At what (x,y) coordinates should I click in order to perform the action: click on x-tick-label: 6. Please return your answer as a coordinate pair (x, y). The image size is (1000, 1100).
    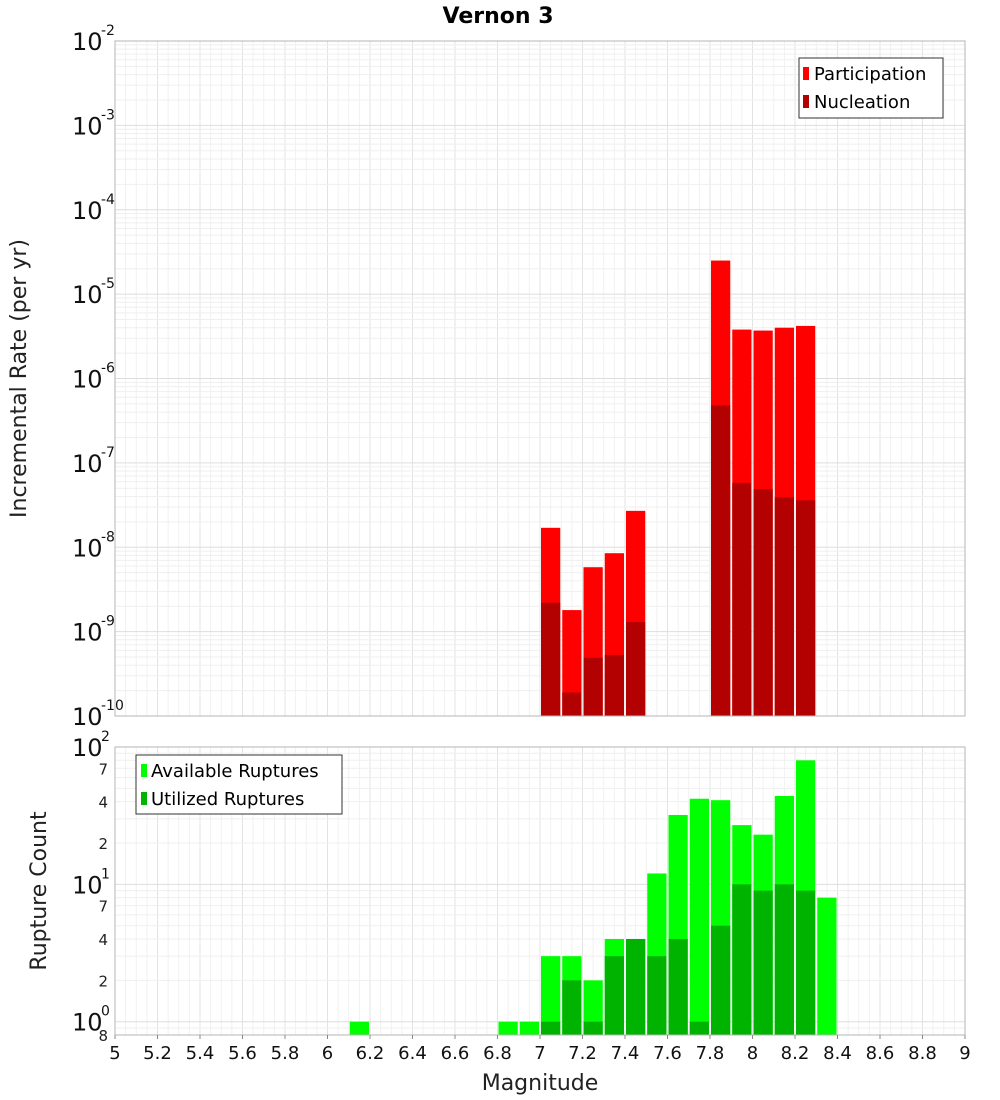
    Looking at the image, I should click on (327, 1053).